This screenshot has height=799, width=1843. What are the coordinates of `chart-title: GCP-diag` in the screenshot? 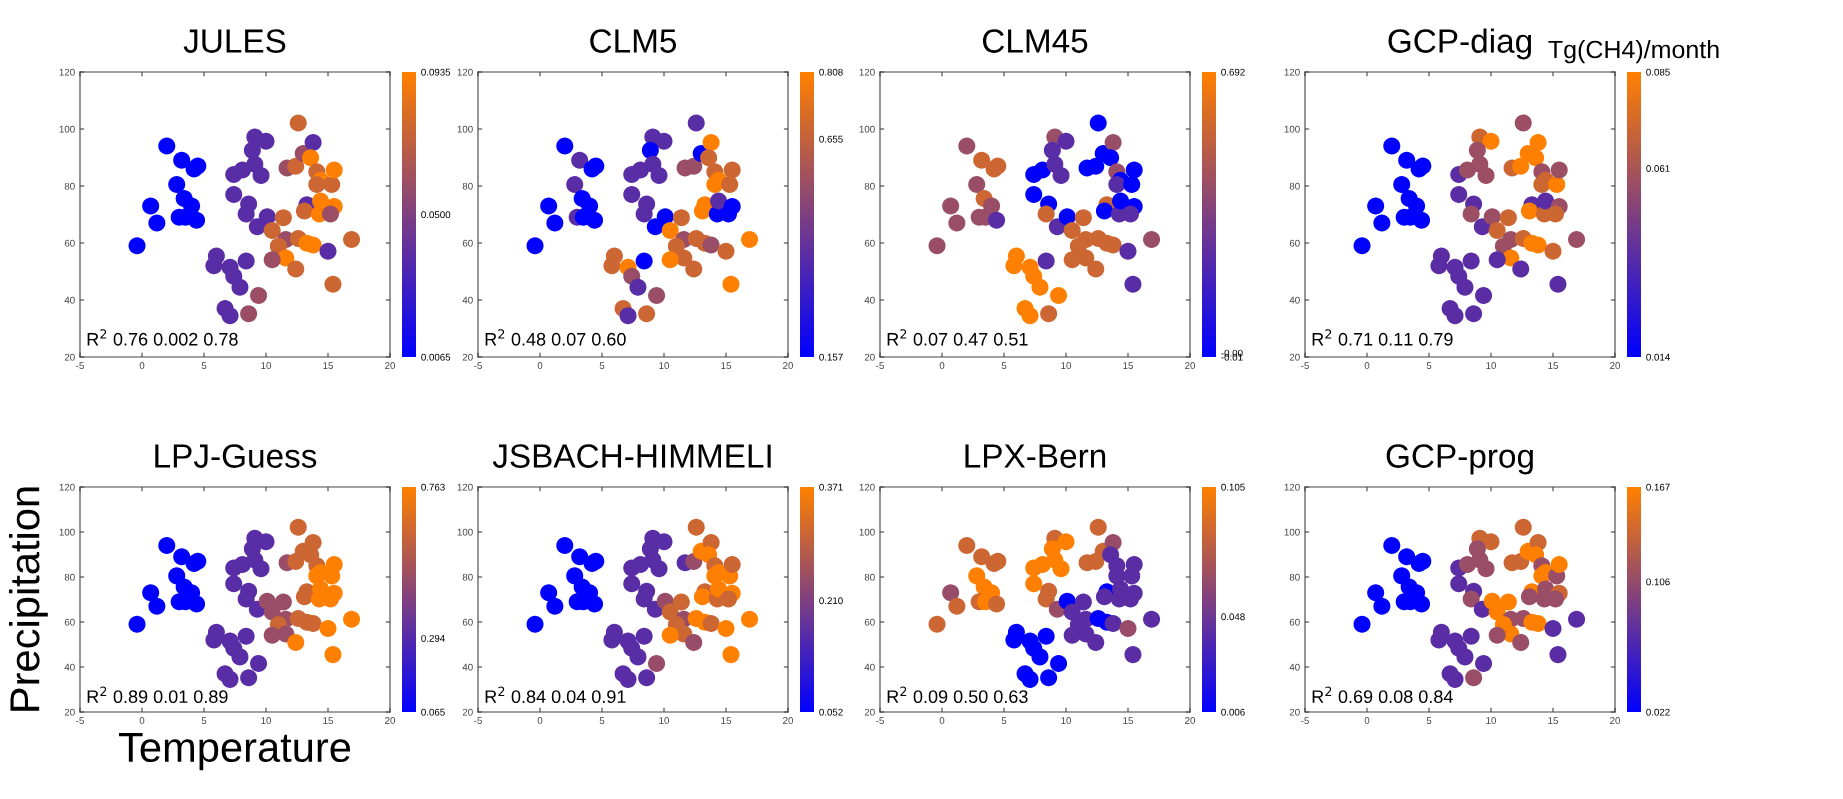 It's located at (1460, 44).